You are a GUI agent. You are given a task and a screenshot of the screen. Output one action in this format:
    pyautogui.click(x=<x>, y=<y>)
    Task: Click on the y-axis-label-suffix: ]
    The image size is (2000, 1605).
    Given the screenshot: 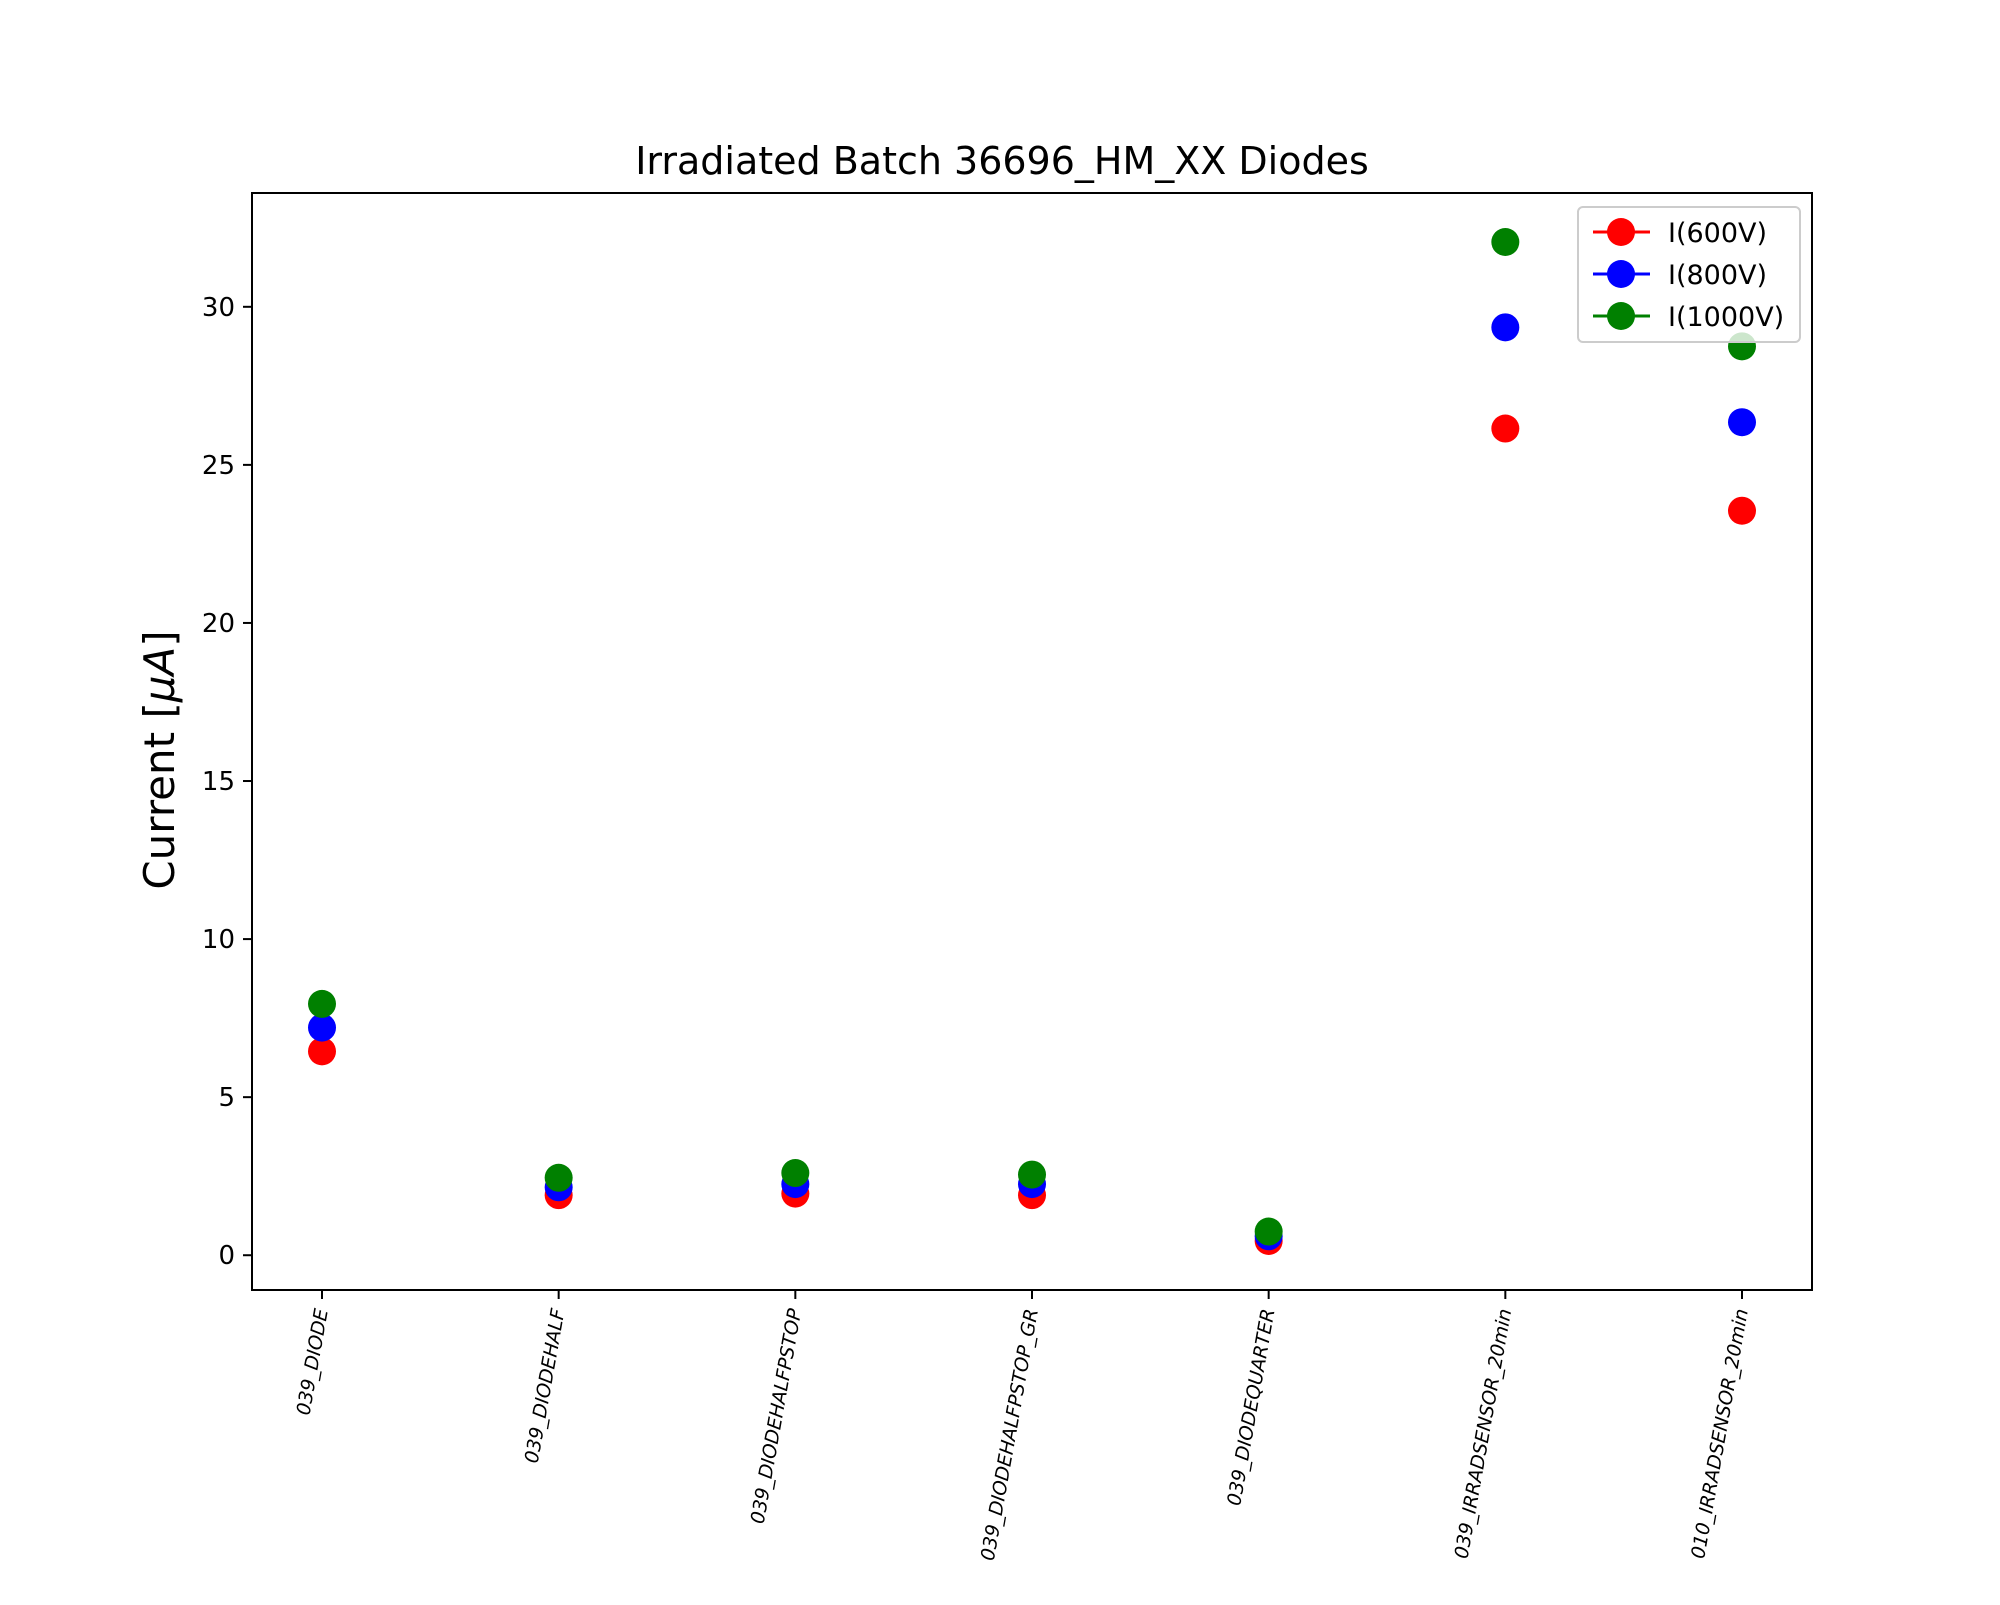 What is the action you would take?
    pyautogui.click(x=159, y=638)
    